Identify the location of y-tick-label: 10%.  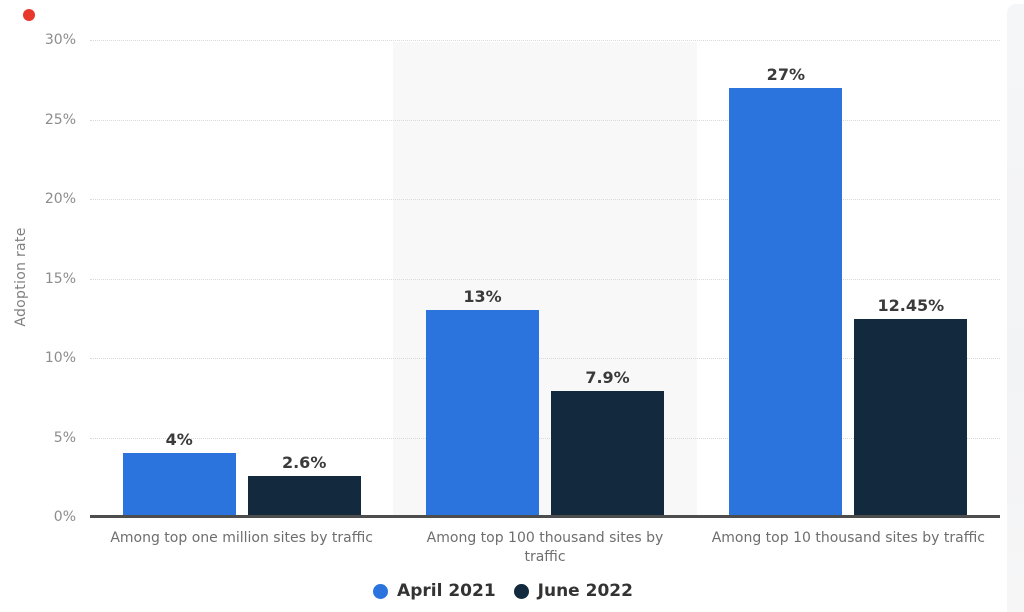
(60, 358).